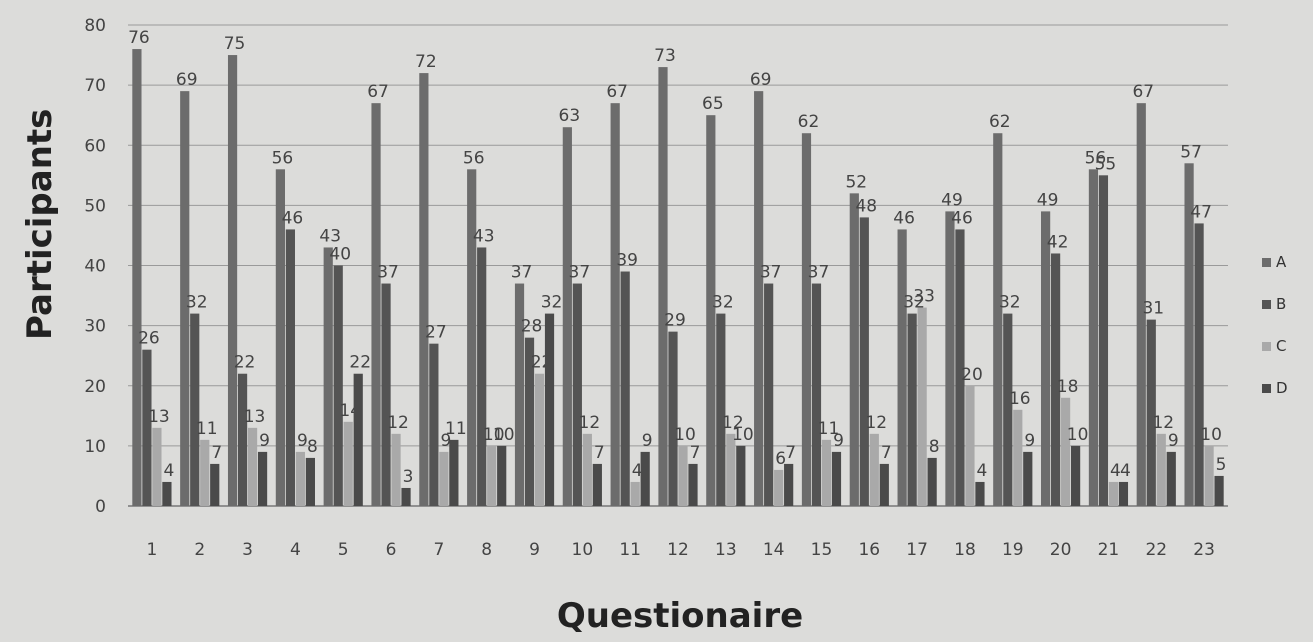 The width and height of the screenshot is (1313, 642). What do you see at coordinates (100, 507) in the screenshot?
I see `y-tick-label: 0` at bounding box center [100, 507].